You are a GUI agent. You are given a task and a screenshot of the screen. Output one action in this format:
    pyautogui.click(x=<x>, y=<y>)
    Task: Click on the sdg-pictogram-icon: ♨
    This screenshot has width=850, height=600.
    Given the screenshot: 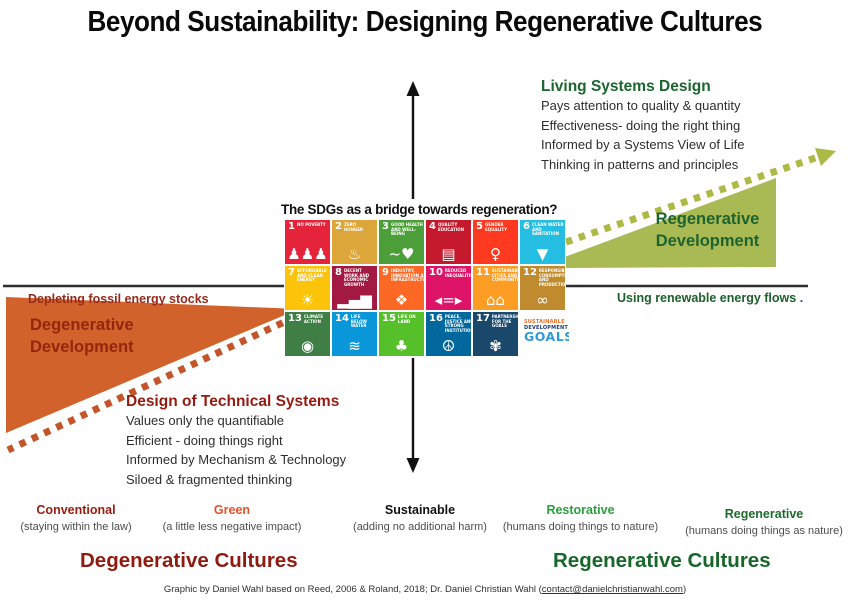 What is the action you would take?
    pyautogui.click(x=354, y=254)
    